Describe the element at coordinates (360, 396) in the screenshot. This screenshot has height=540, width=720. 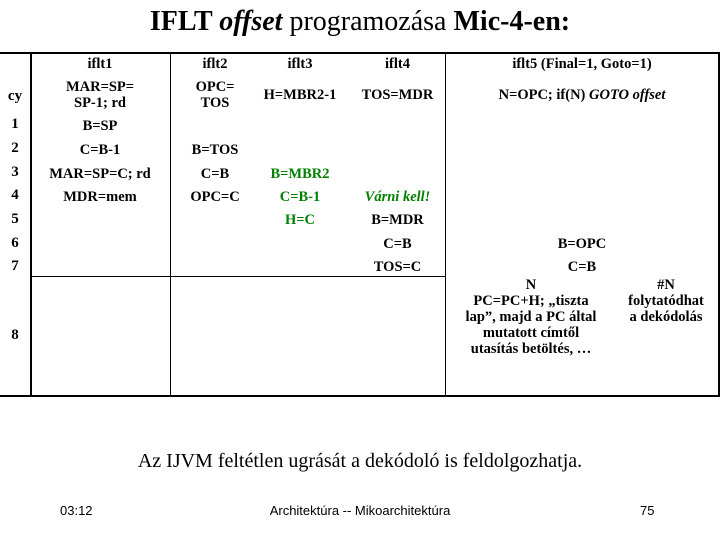
I see `table-bottom-border` at that location.